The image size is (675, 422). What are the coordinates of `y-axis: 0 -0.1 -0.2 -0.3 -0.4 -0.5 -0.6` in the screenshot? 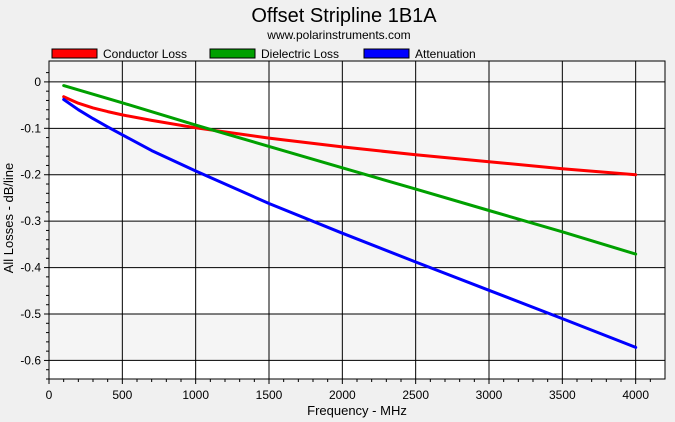 It's located at (34, 226).